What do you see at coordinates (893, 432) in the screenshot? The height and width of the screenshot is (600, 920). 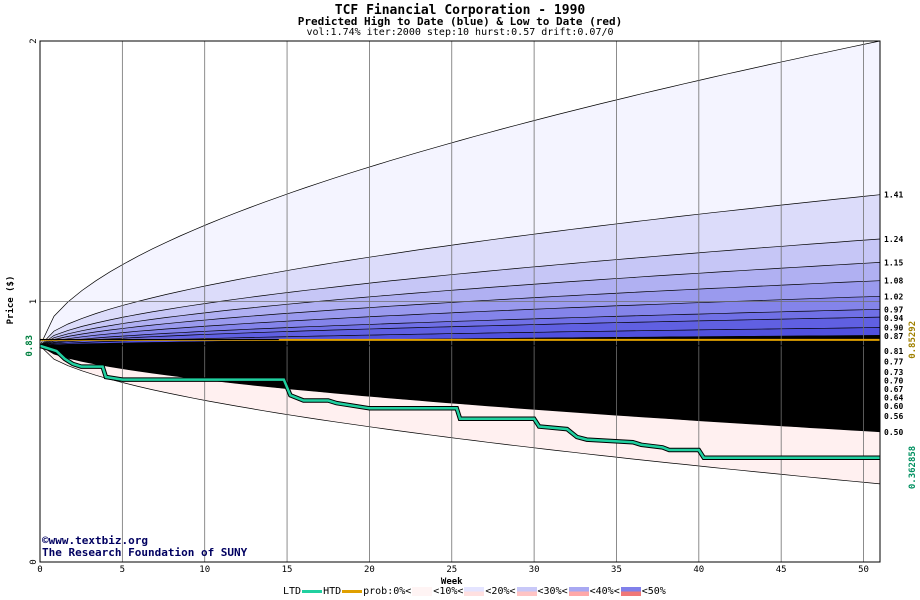 I see `band-end-label-17: 0.50` at bounding box center [893, 432].